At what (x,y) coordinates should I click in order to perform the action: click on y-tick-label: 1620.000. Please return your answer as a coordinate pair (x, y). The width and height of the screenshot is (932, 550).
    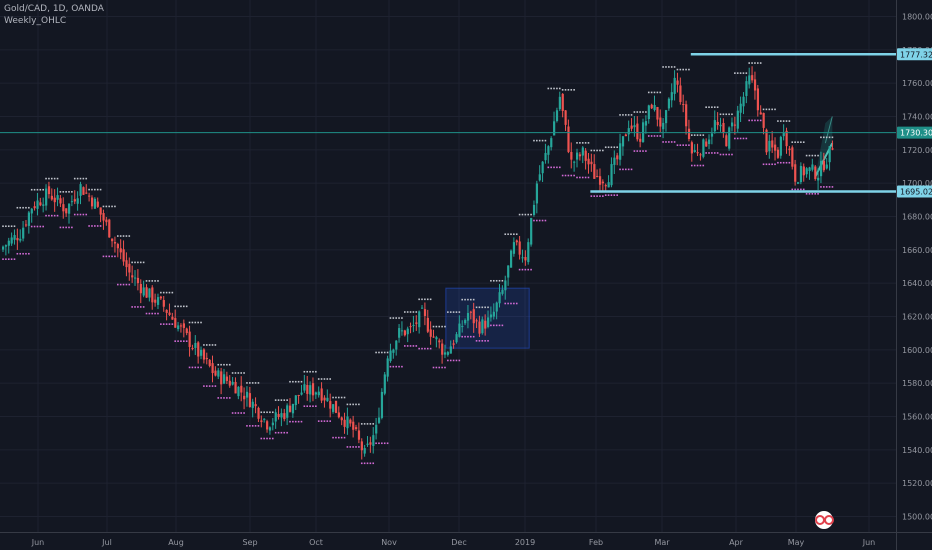
    Looking at the image, I should click on (917, 317).